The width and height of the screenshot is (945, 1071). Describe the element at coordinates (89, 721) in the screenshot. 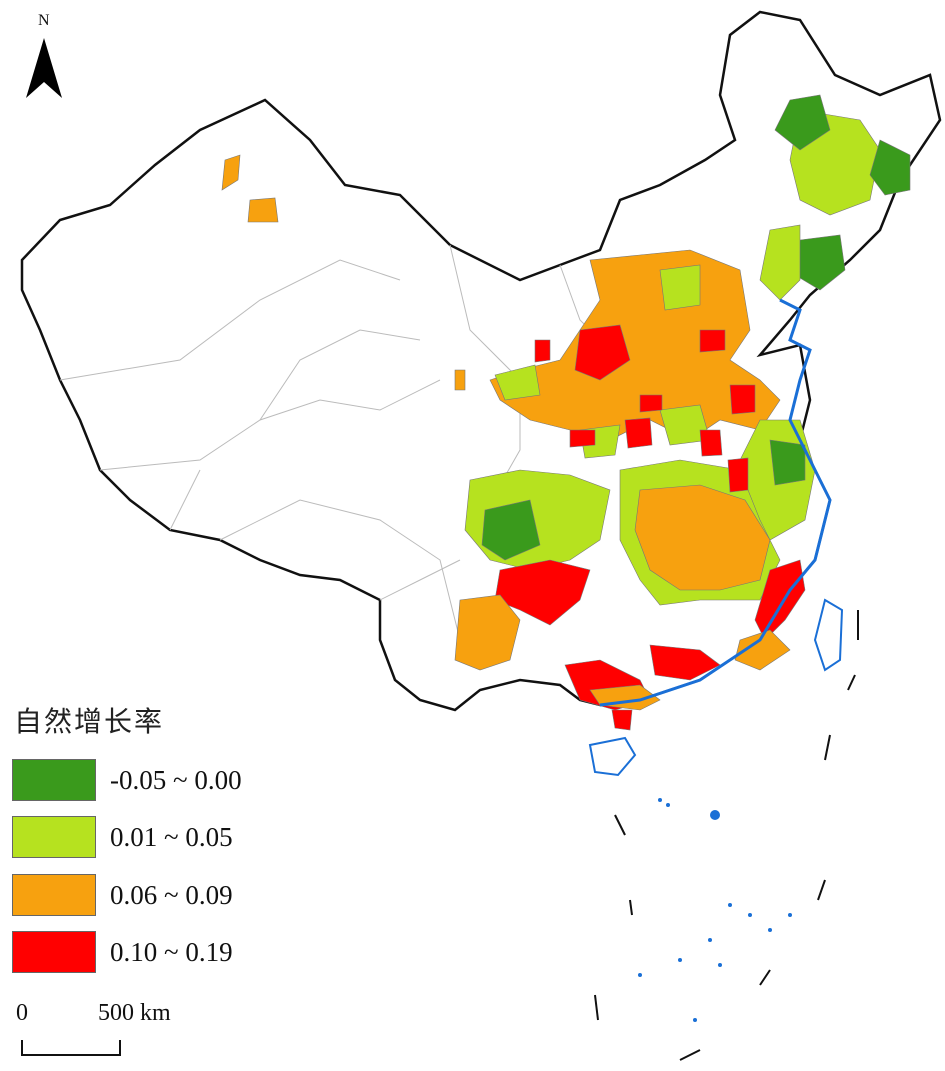

I see `legend-title: 自然增长率` at that location.